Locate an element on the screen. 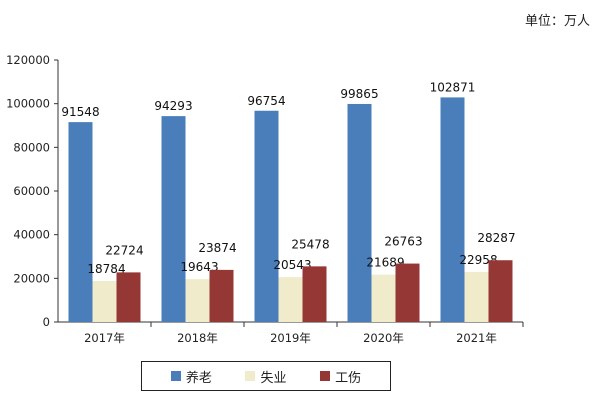 The width and height of the screenshot is (600, 400). data-label: 102871 is located at coordinates (453, 87).